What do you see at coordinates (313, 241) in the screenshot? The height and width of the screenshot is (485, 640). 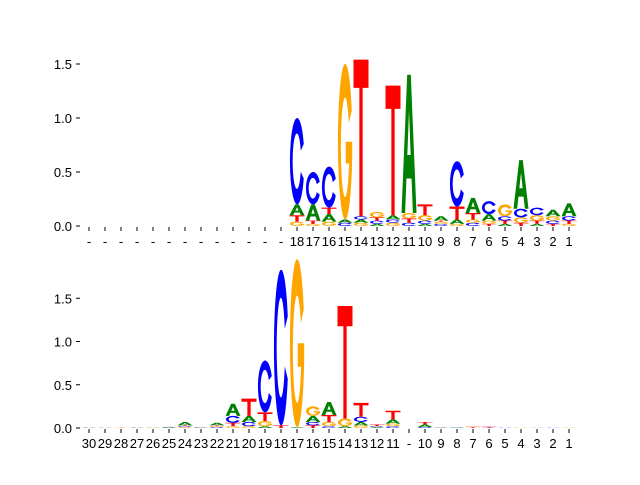 I see `x-tick-label: 17` at bounding box center [313, 241].